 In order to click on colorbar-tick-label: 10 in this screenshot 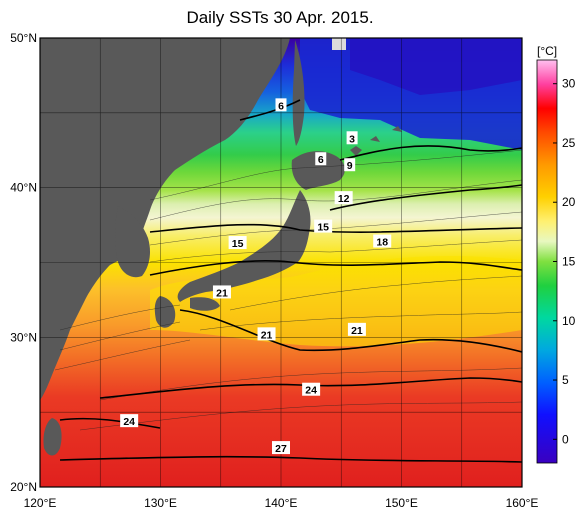, I will do `click(569, 321)`.